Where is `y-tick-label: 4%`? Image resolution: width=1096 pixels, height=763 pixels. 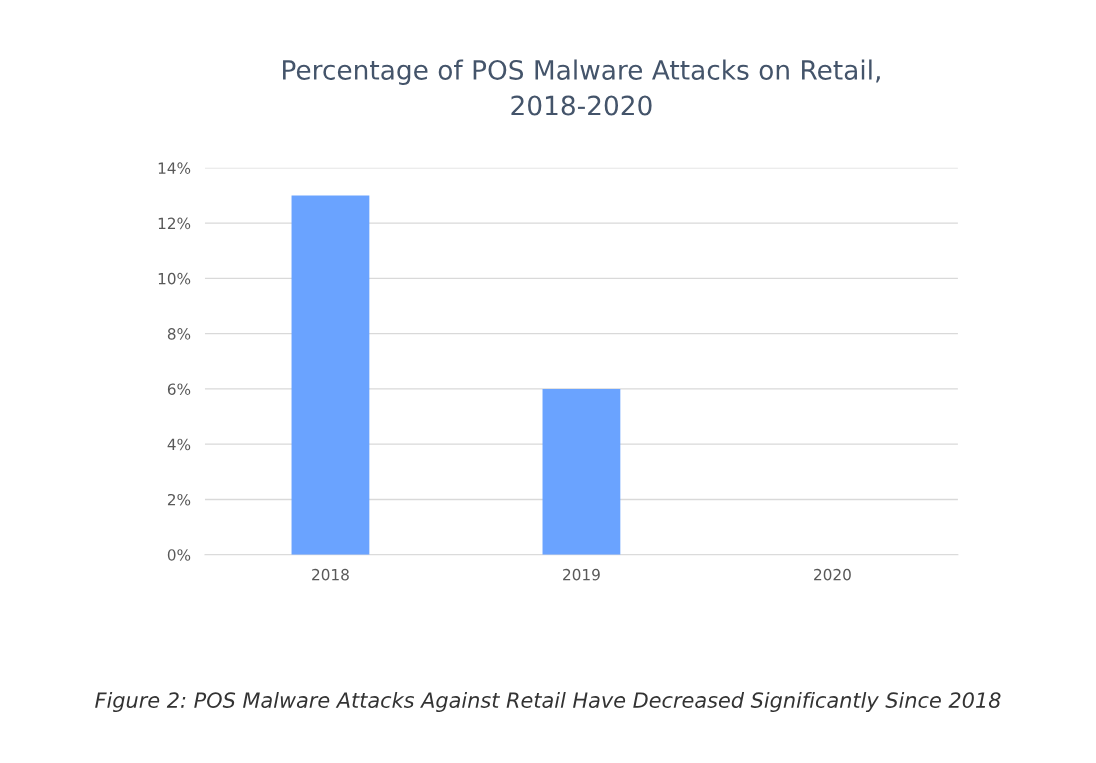 y-tick-label: 4% is located at coordinates (179, 444).